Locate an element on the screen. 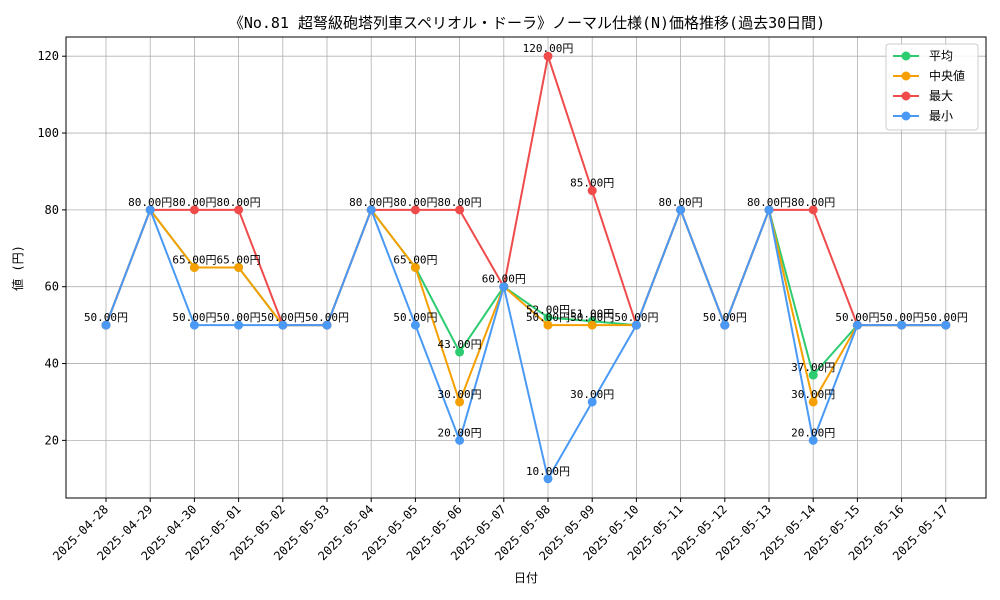 Image resolution: width=1000 pixels, height=600 pixels. y-tick-label: 100 is located at coordinates (48, 133).